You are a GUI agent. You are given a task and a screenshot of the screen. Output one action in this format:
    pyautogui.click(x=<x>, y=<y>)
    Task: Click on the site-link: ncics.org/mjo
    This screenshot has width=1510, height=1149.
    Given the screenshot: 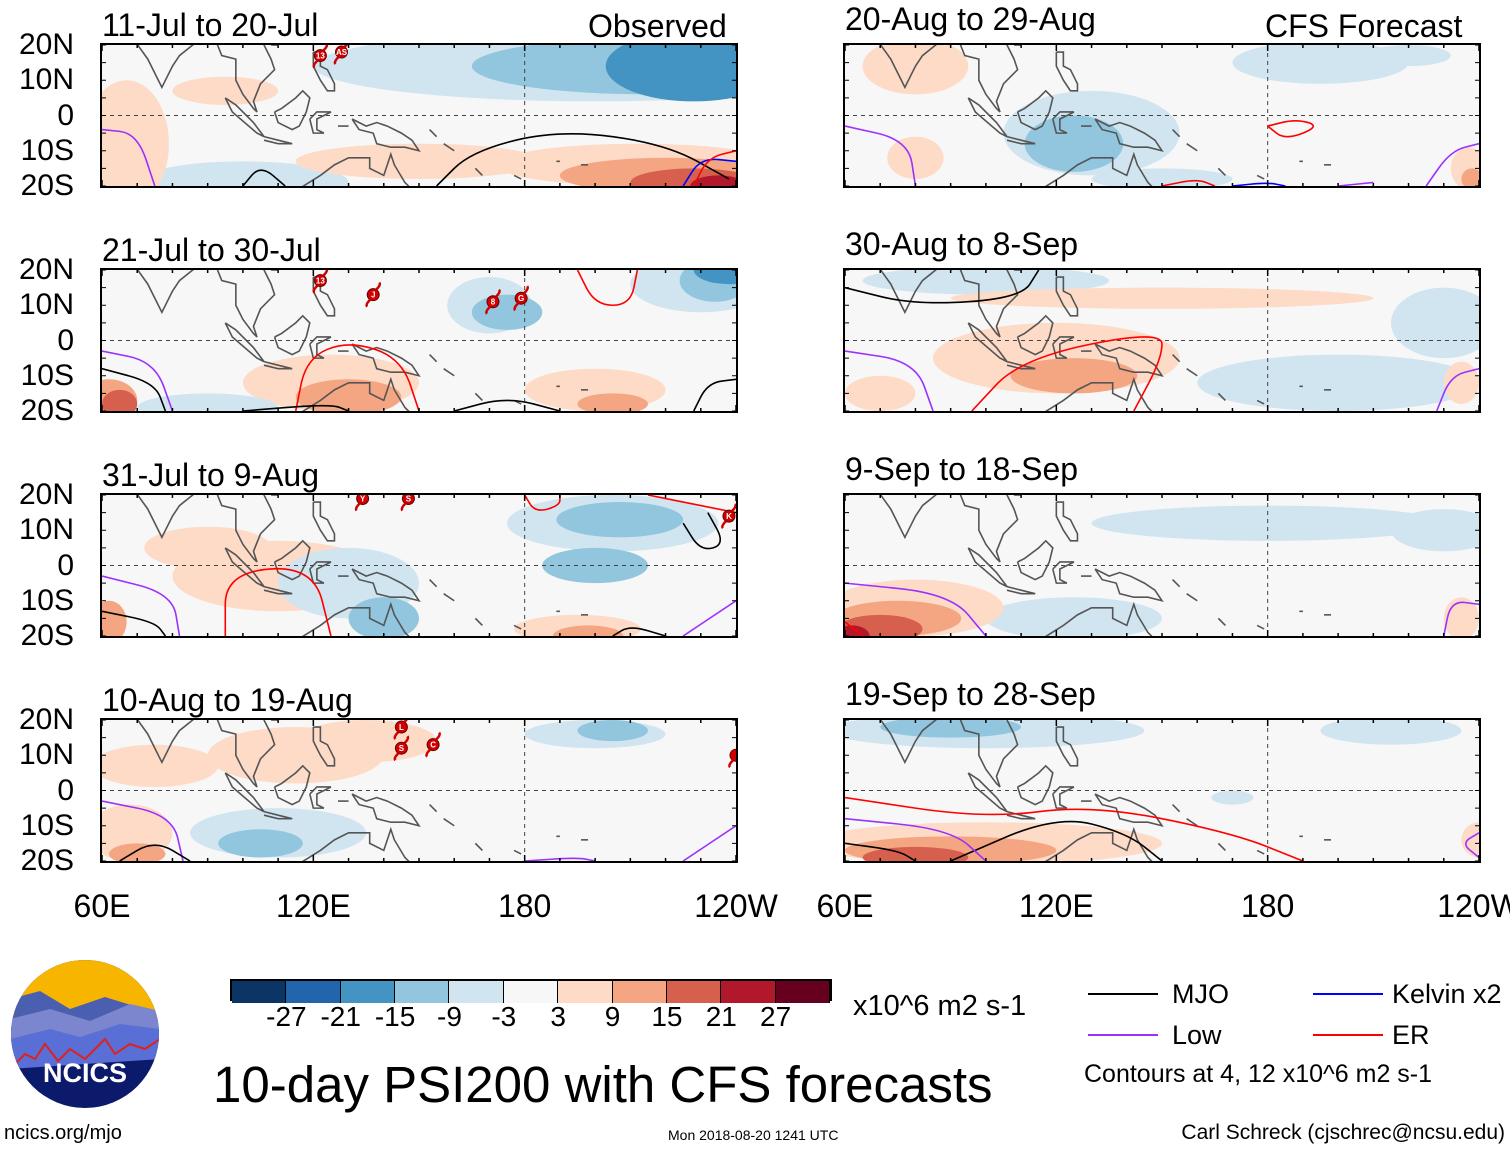 What is the action you would take?
    pyautogui.click(x=63, y=1133)
    